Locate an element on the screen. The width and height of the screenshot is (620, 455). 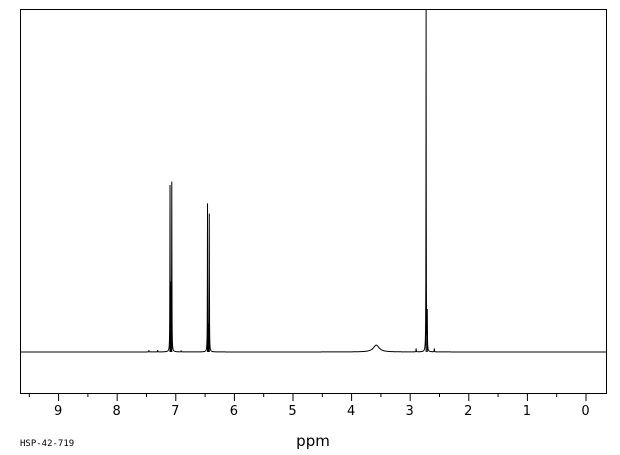
x-axis-title: ppm is located at coordinates (313, 441).